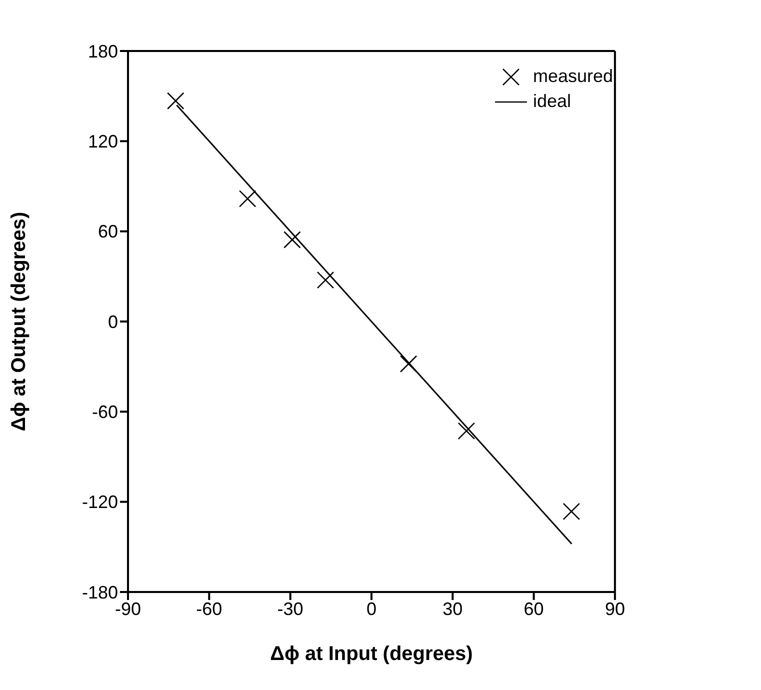  I want to click on x-tick-label: -30, so click(290, 608).